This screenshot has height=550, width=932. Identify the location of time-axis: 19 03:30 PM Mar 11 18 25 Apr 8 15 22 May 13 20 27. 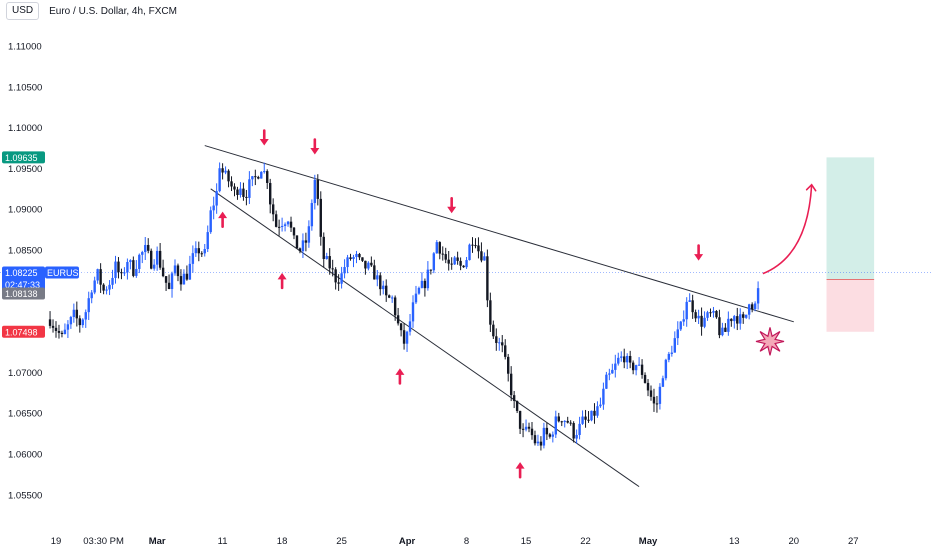
(455, 541).